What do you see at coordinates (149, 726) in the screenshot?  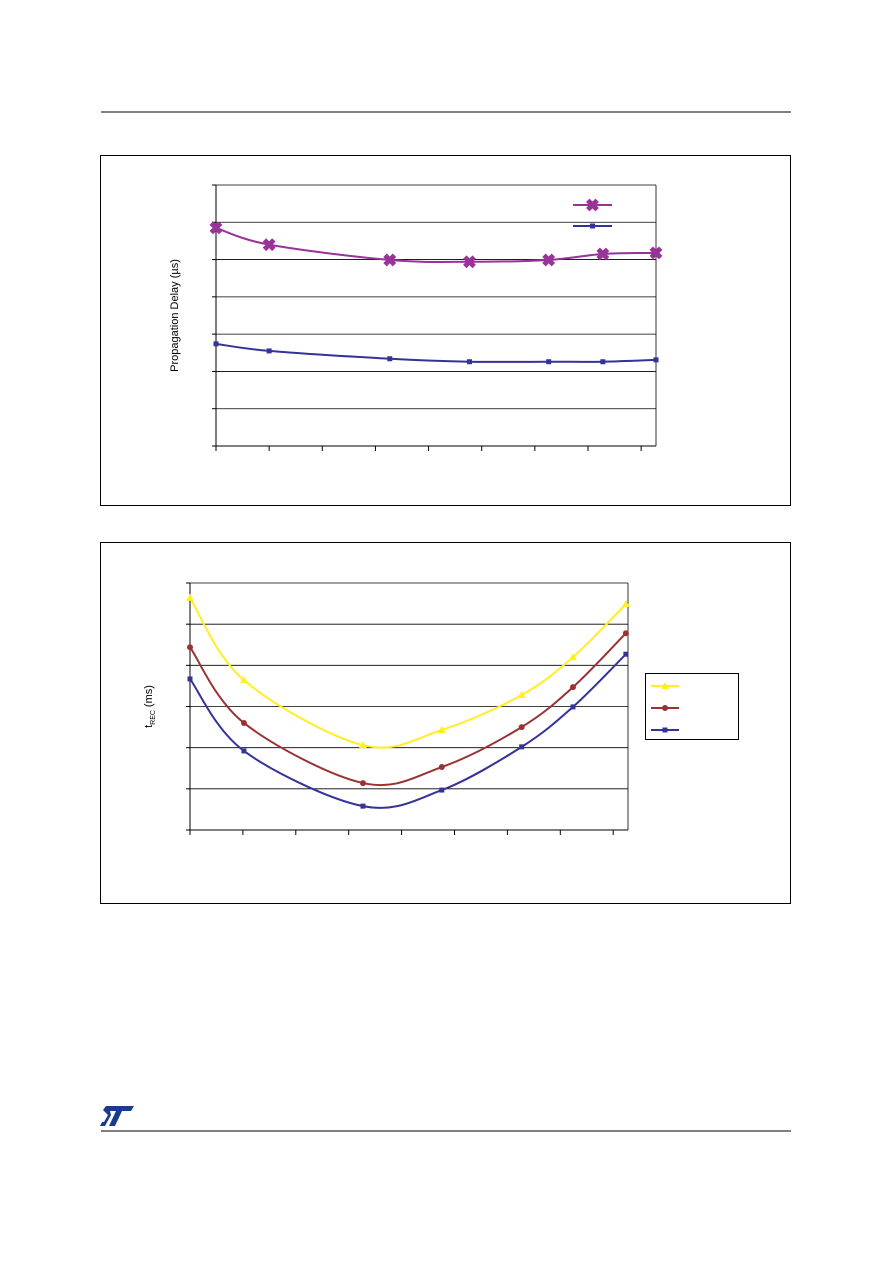 I see `y-axis-label-main: t` at bounding box center [149, 726].